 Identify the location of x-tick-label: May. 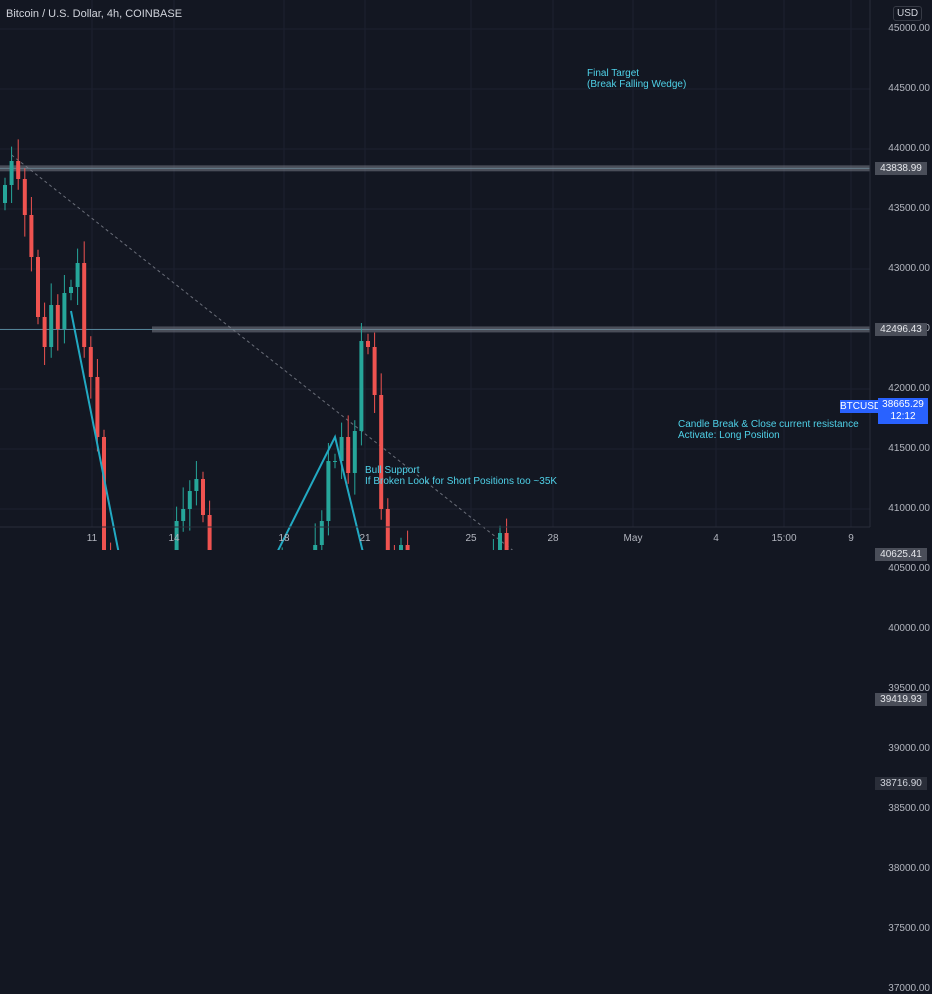
(633, 538).